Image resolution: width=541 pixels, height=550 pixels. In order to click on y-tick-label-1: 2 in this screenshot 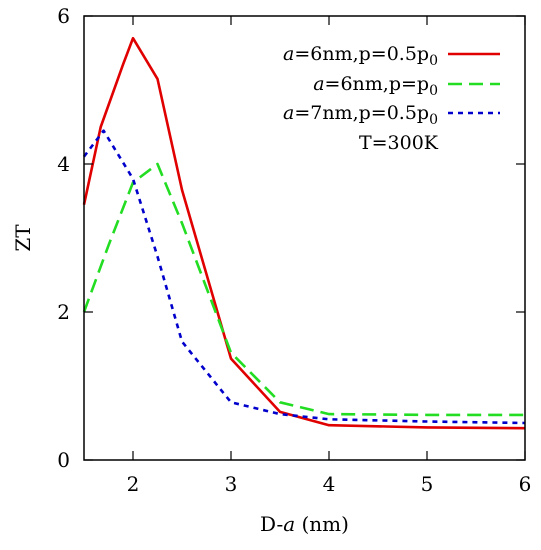, I will do `click(63, 312)`.